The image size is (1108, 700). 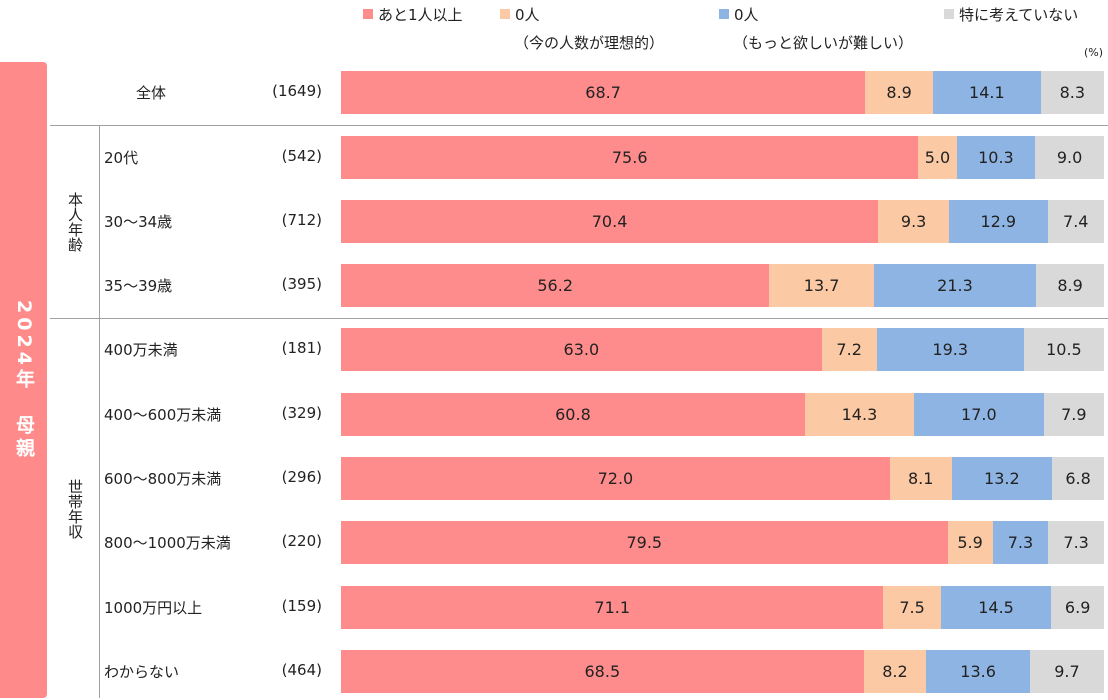 What do you see at coordinates (301, 476) in the screenshot?
I see `row-sample-size: (296)` at bounding box center [301, 476].